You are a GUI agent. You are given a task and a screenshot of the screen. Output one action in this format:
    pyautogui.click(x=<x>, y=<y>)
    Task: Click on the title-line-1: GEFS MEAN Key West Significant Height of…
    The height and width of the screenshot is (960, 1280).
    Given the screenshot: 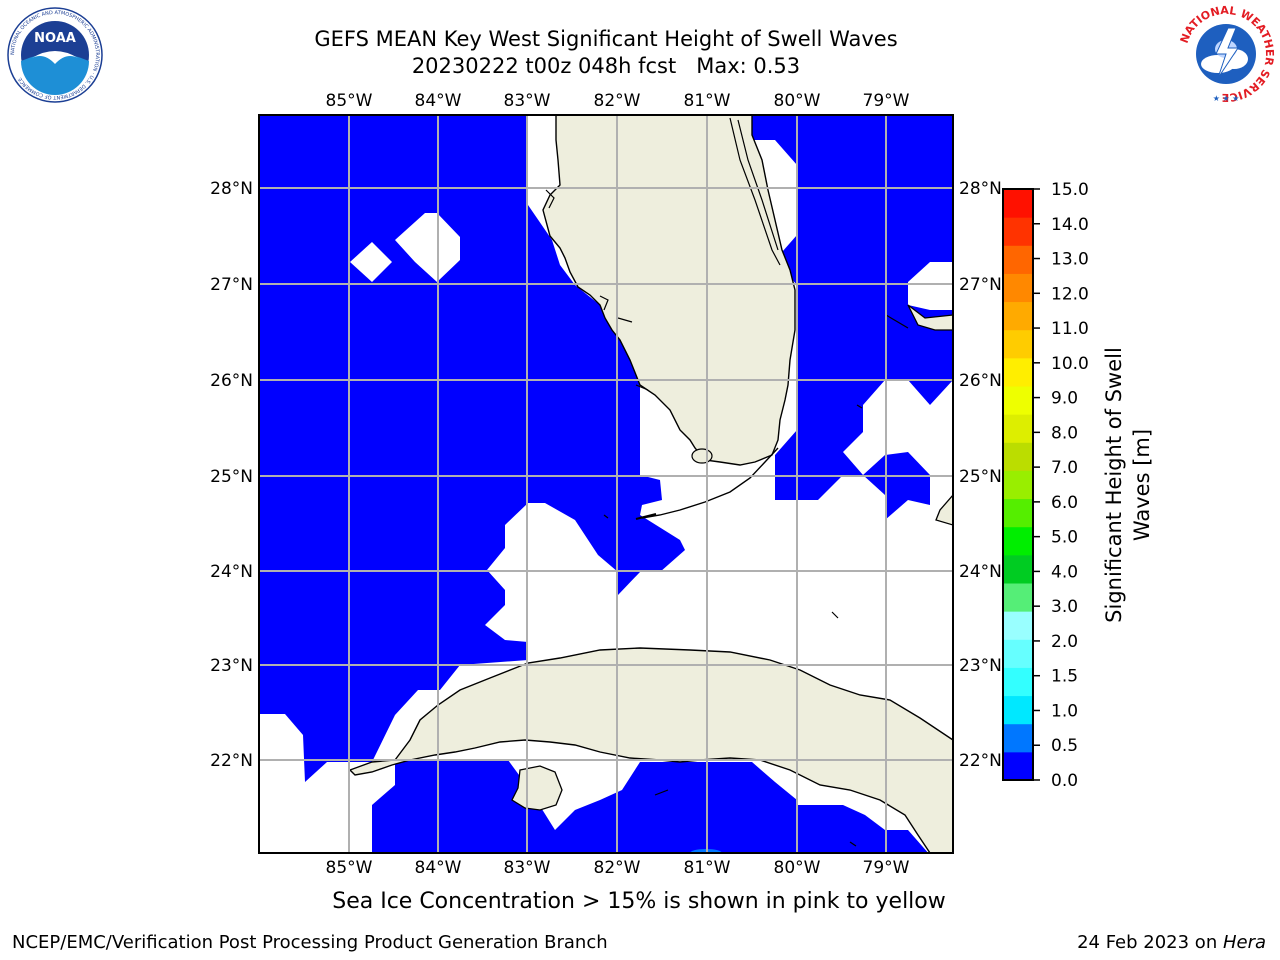 What is the action you would take?
    pyautogui.click(x=606, y=39)
    